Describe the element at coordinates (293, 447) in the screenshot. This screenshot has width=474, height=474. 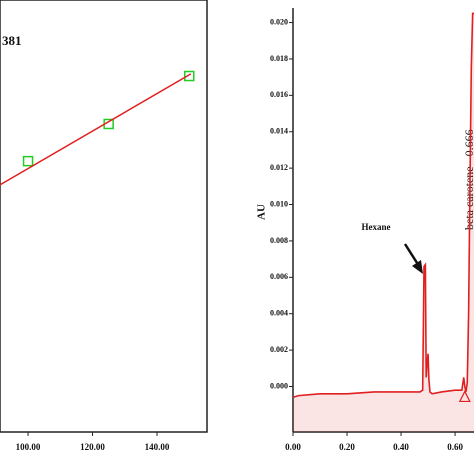
I see `x-tick-label: 0.00` at that location.